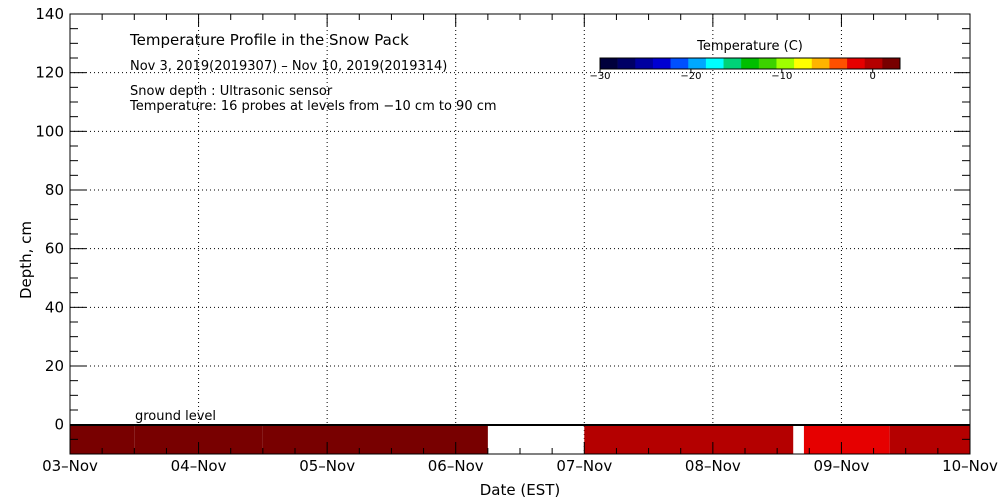 The image size is (1000, 500). Describe the element at coordinates (749, 46) in the screenshot. I see `colorbar-title: Temperature (C)` at that location.